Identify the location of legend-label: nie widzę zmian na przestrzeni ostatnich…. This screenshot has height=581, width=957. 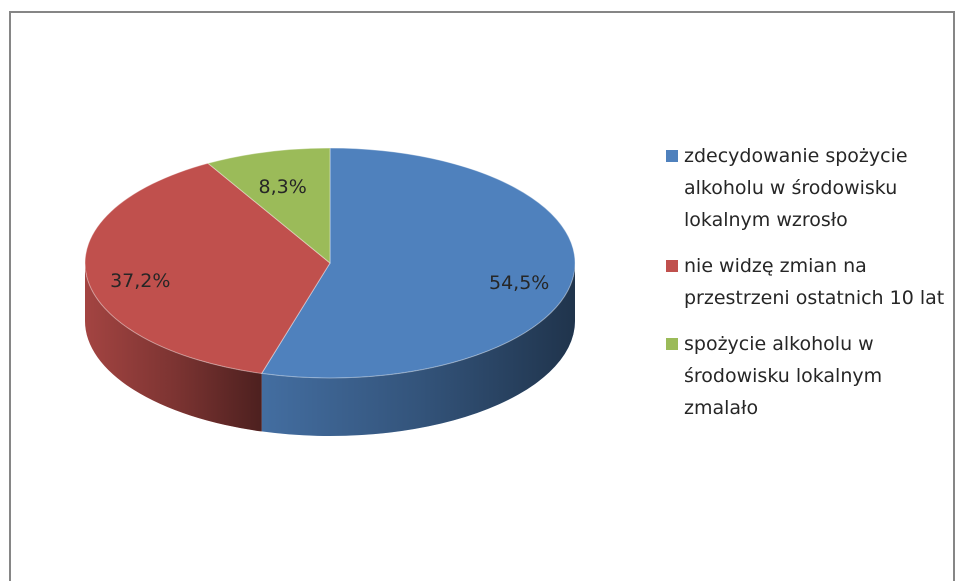
(814, 282).